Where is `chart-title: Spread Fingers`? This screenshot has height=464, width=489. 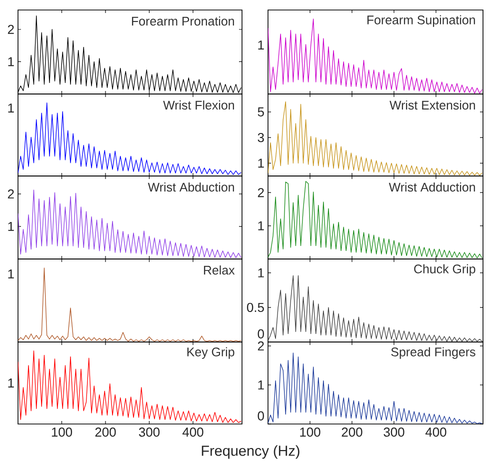
chart-title: Spread Fingers is located at coordinates (433, 353).